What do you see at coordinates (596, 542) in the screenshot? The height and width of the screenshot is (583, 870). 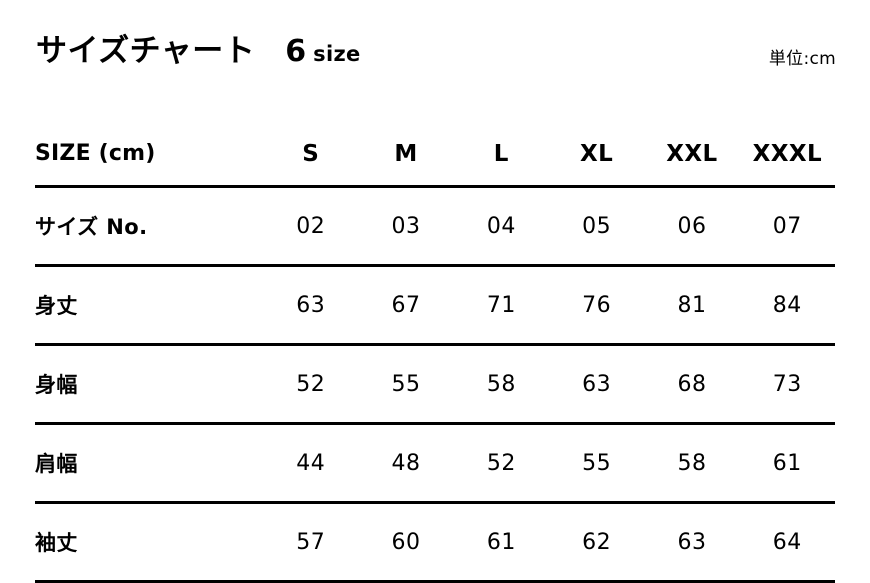 I see `cell-sleeve-length-xl: 62` at bounding box center [596, 542].